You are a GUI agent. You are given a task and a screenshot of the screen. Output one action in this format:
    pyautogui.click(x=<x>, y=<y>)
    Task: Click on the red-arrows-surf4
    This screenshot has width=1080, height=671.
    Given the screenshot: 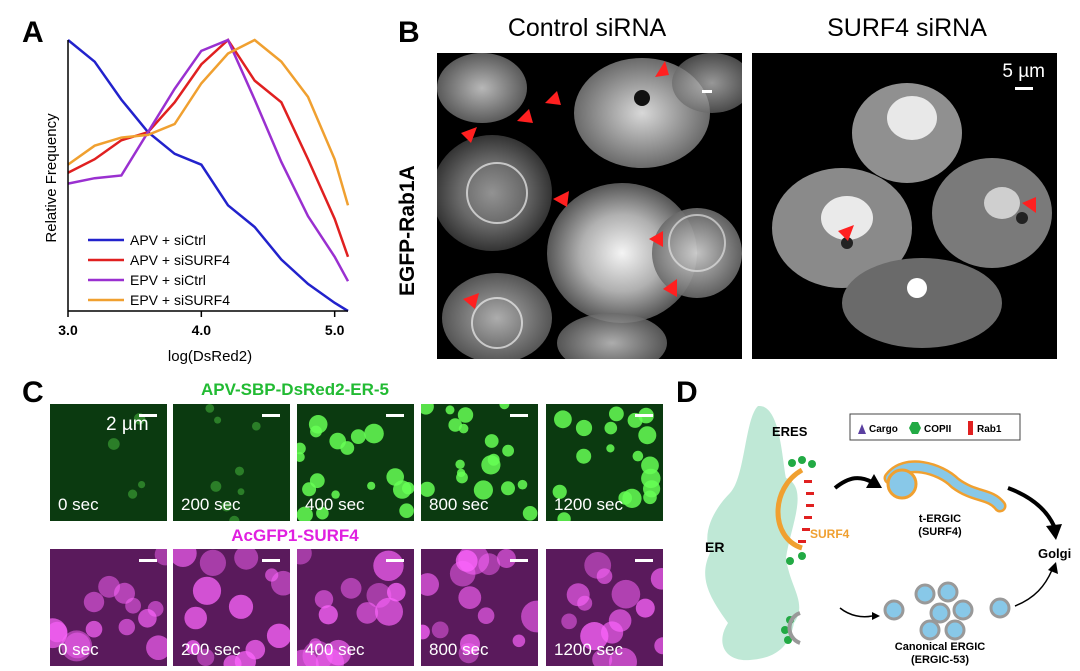 What is the action you would take?
    pyautogui.click(x=904, y=206)
    